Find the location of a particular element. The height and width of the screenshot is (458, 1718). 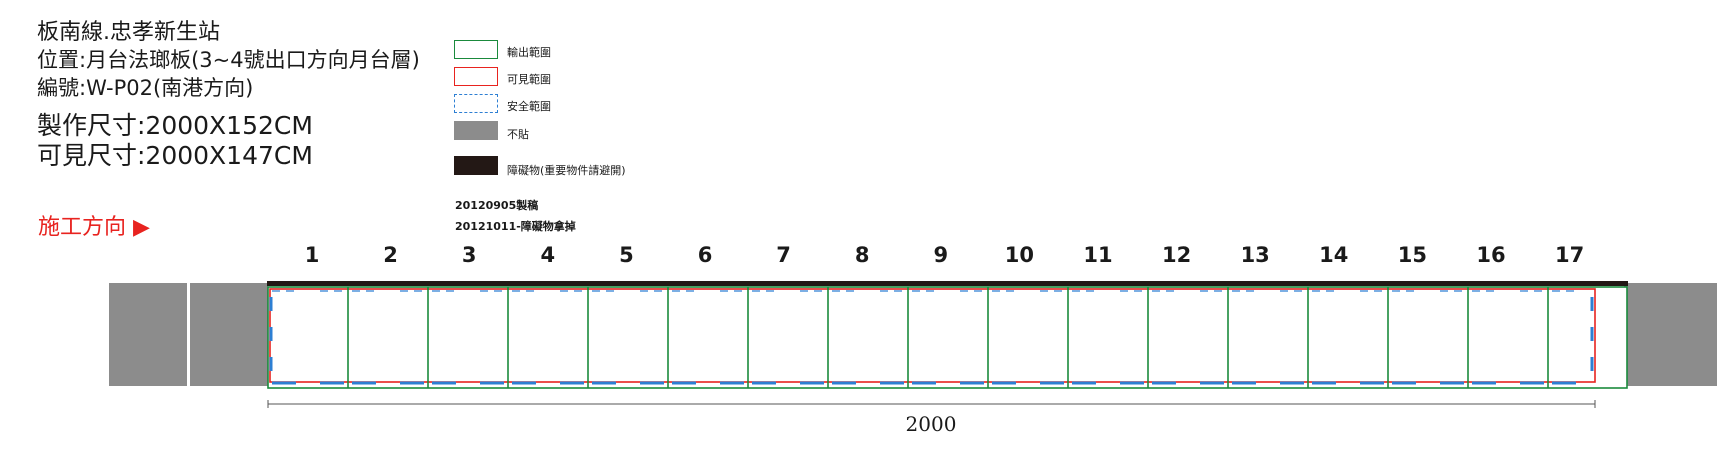

code-text: 編號:W-P02(南港方向) is located at coordinates (145, 88).